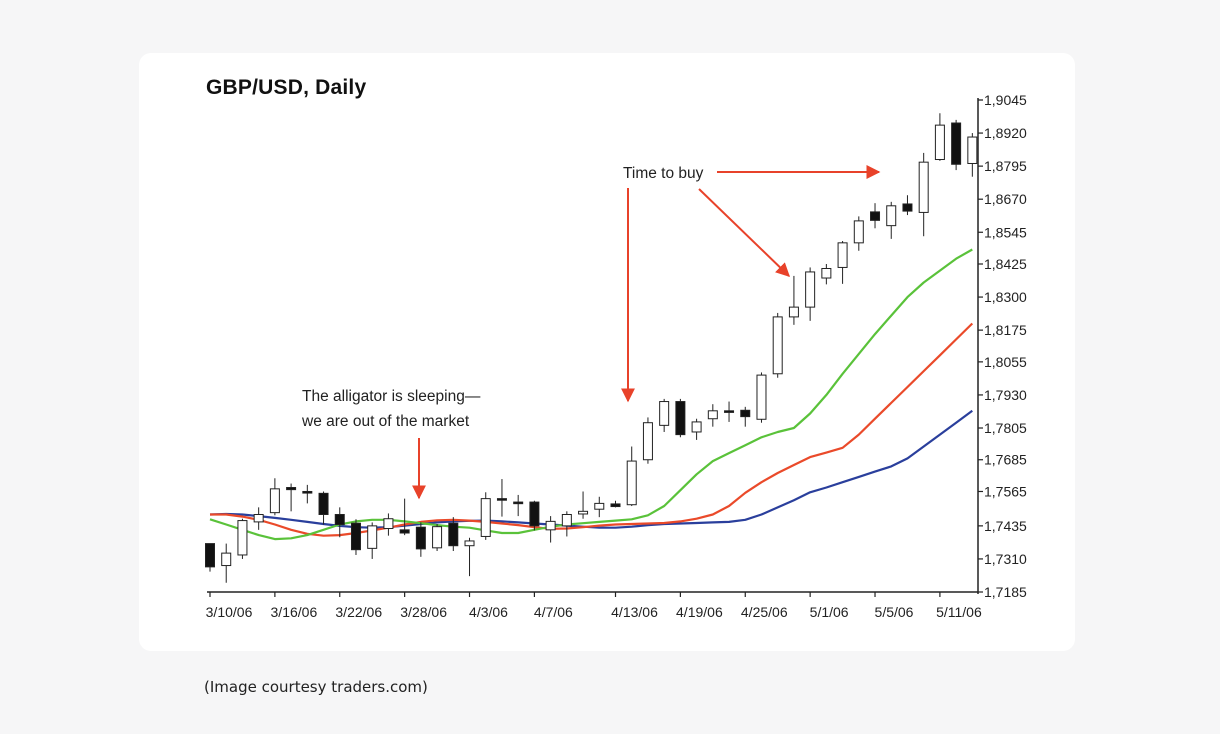  What do you see at coordinates (699, 612) in the screenshot?
I see `x-tick-label: 4/19/06` at bounding box center [699, 612].